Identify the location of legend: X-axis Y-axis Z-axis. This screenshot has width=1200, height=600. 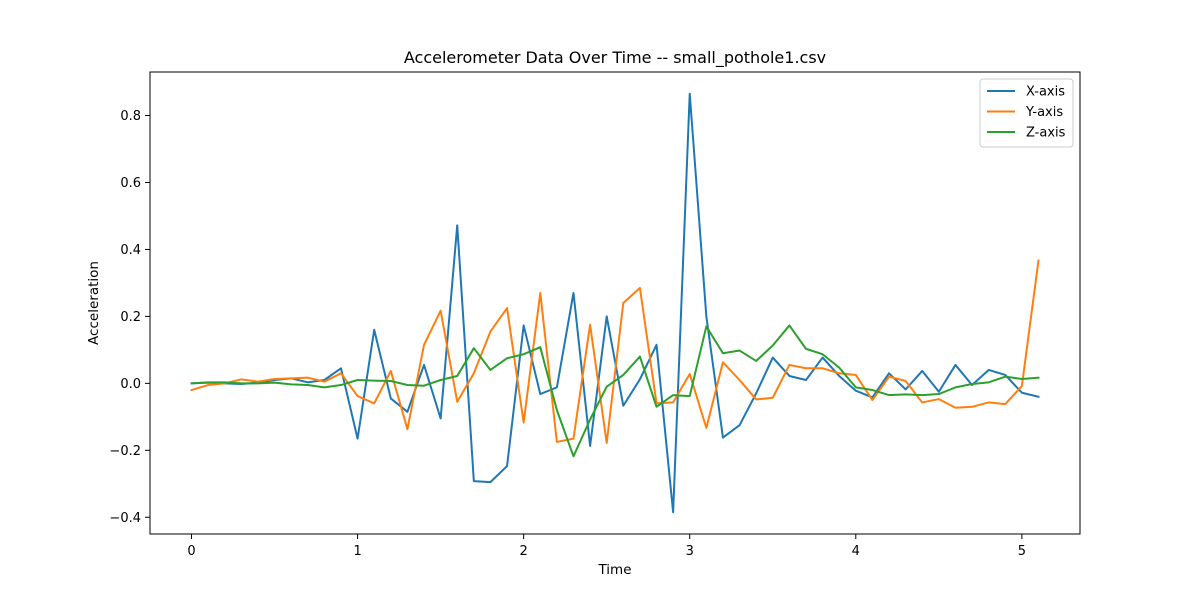
(1026, 113).